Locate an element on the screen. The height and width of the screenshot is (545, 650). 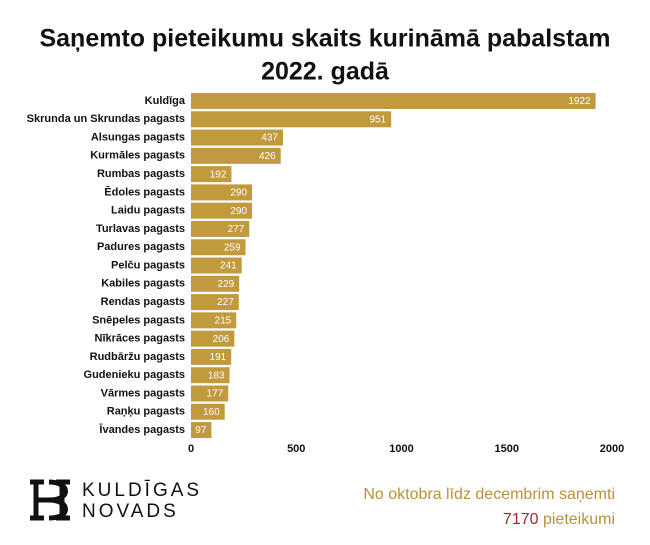
value-label: 177 is located at coordinates (215, 394).